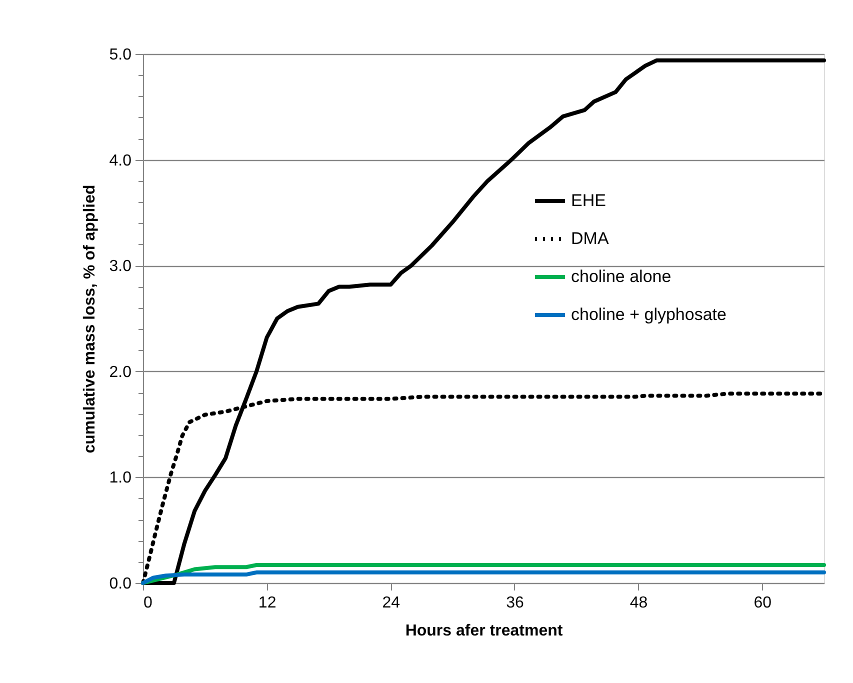 The width and height of the screenshot is (853, 683). I want to click on x-axis-title: Hours afer treatment, so click(484, 631).